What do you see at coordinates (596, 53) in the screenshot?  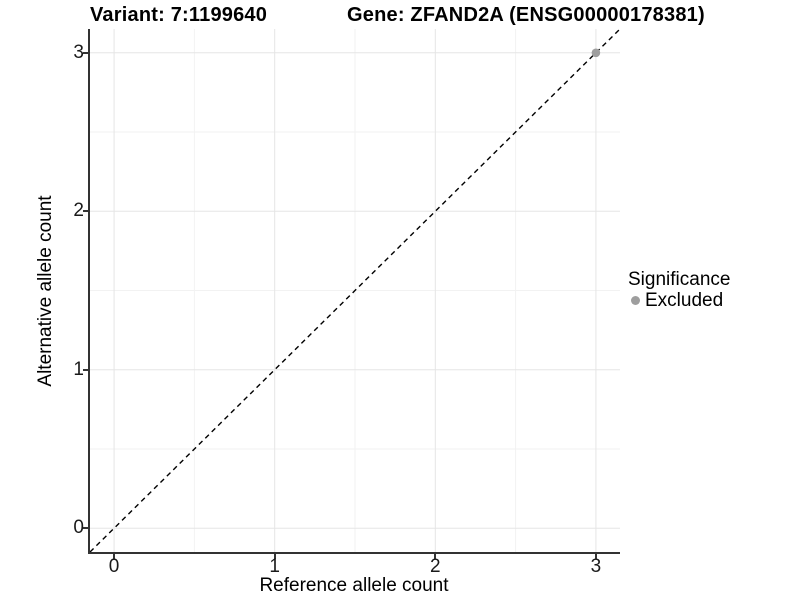 I see `data-point` at bounding box center [596, 53].